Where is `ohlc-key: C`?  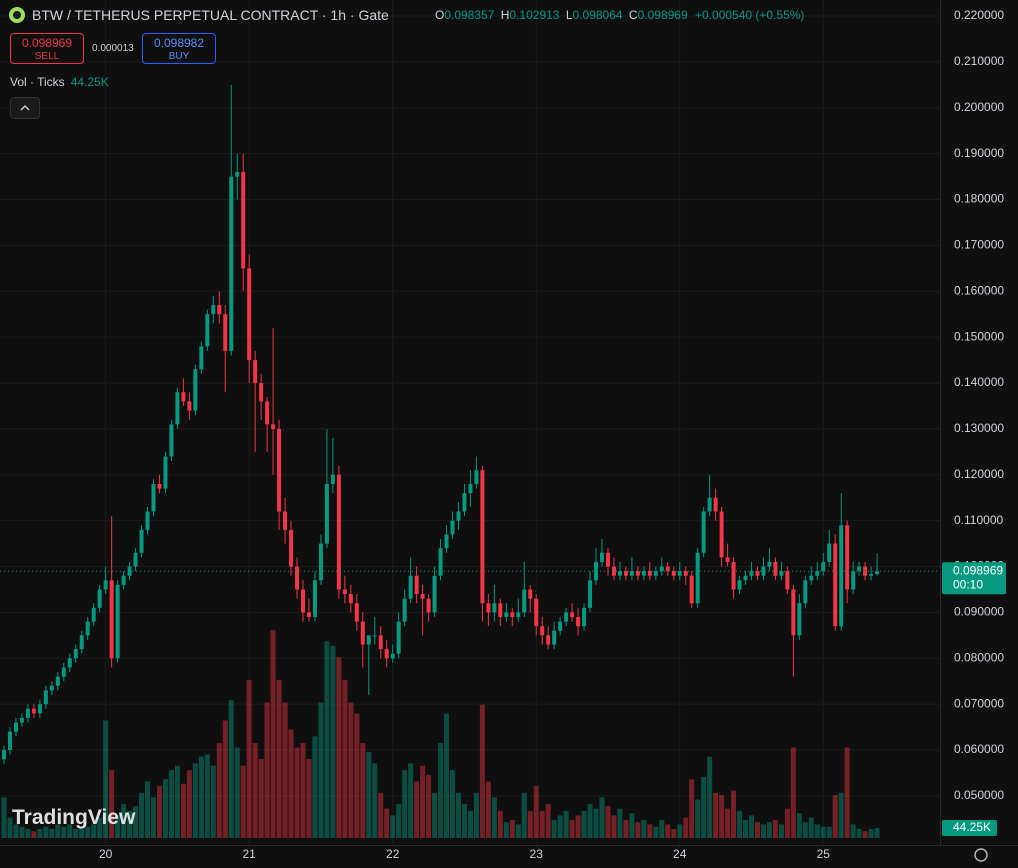 ohlc-key: C is located at coordinates (633, 15).